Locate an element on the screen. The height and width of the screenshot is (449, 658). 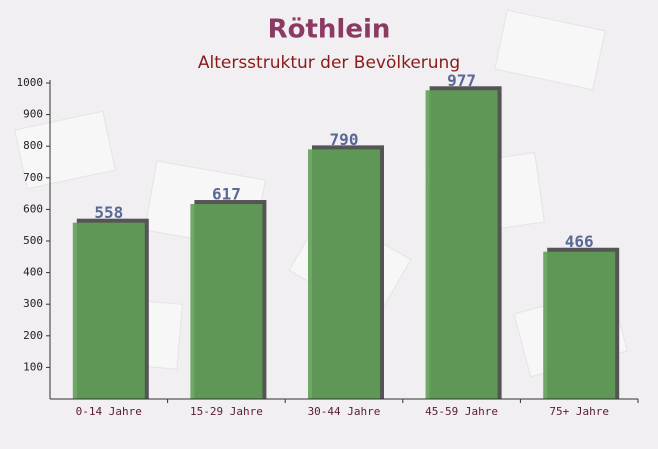
y-tick-label: 300 is located at coordinates (33, 303).